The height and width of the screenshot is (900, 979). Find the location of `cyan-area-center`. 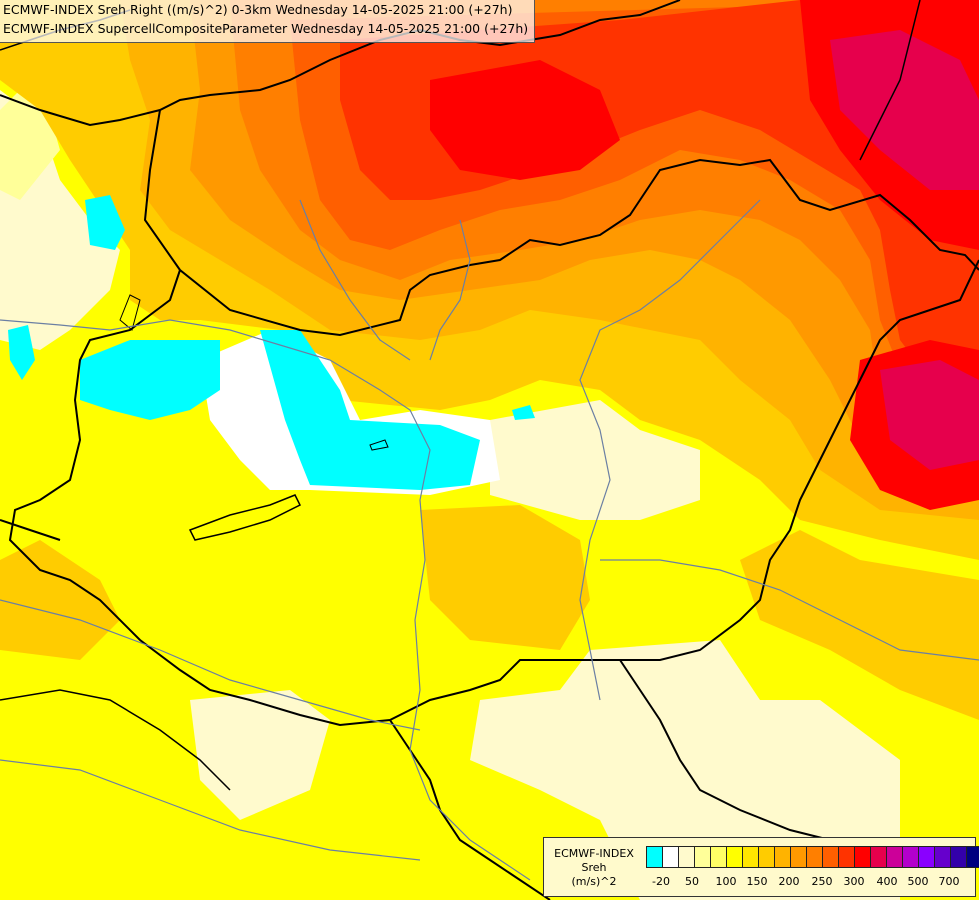

cyan-area-center is located at coordinates (370, 410).